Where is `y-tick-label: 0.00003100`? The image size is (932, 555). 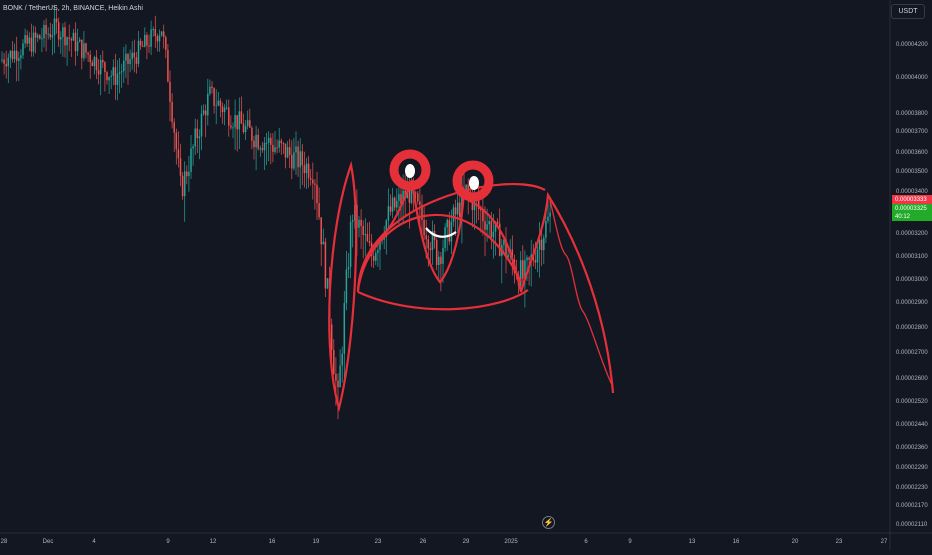
y-tick-label: 0.00003100 is located at coordinates (912, 257).